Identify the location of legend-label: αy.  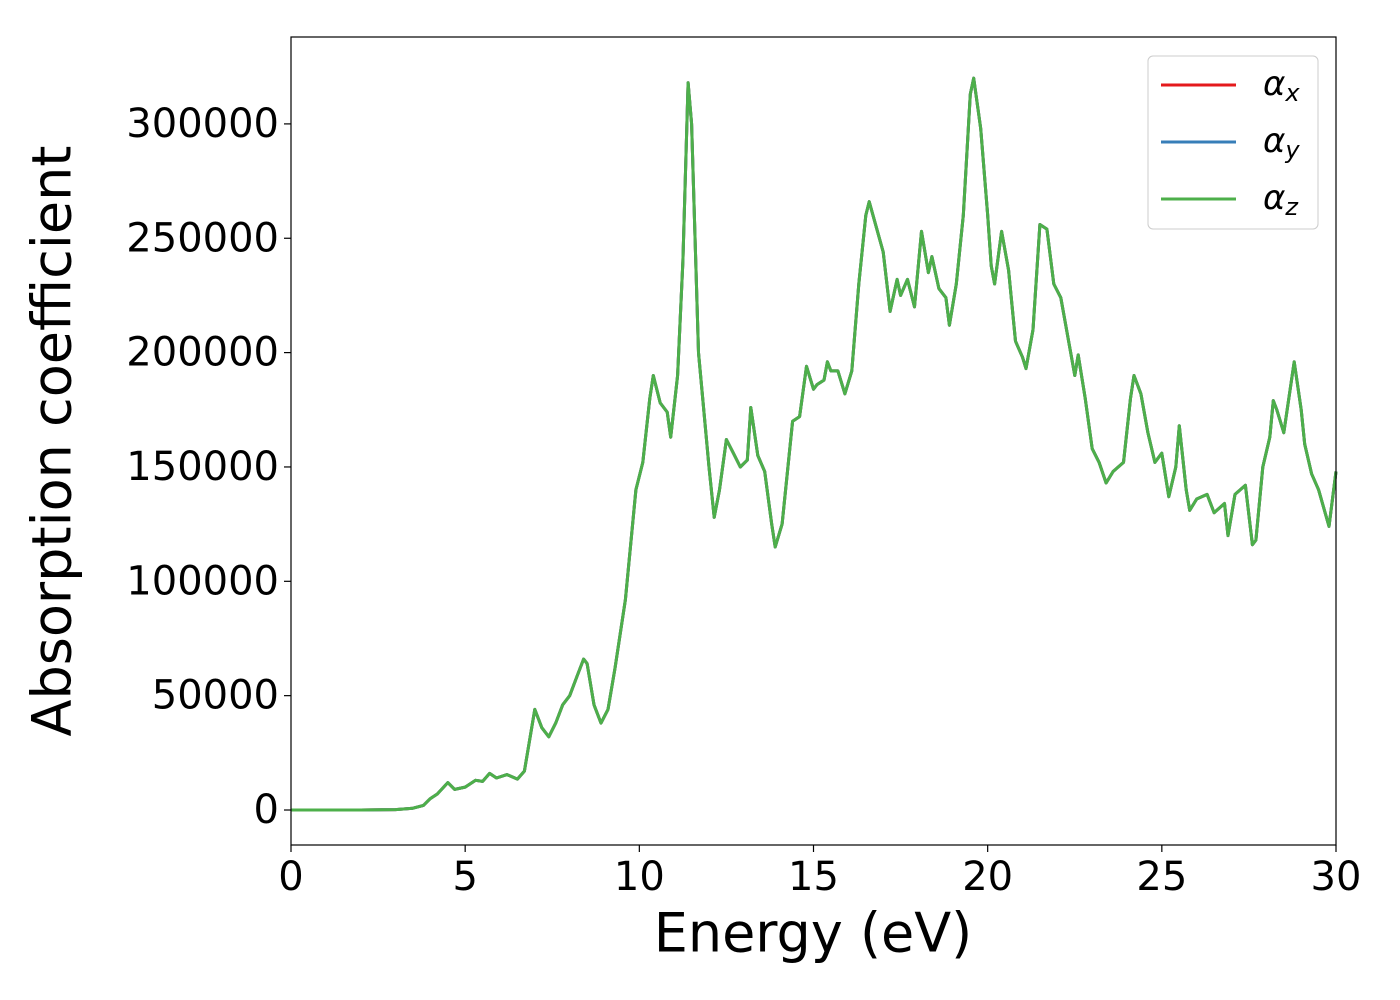
(1281, 143).